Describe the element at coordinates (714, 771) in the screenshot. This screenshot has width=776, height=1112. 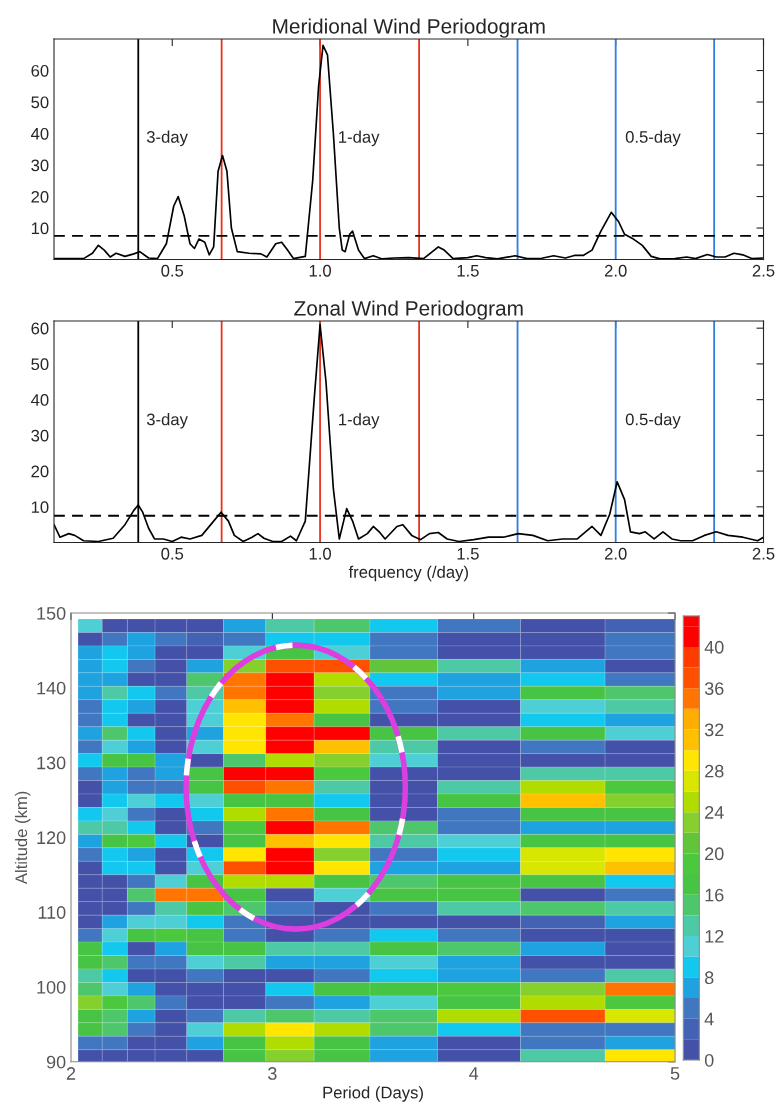
I see `color-bar-label: 28` at that location.